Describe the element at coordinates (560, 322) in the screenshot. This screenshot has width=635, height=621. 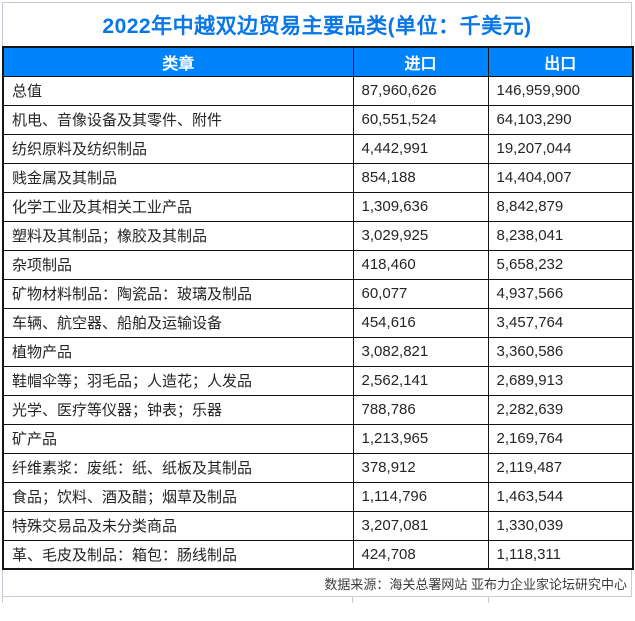
I see `export-cell: 3,457,764` at that location.